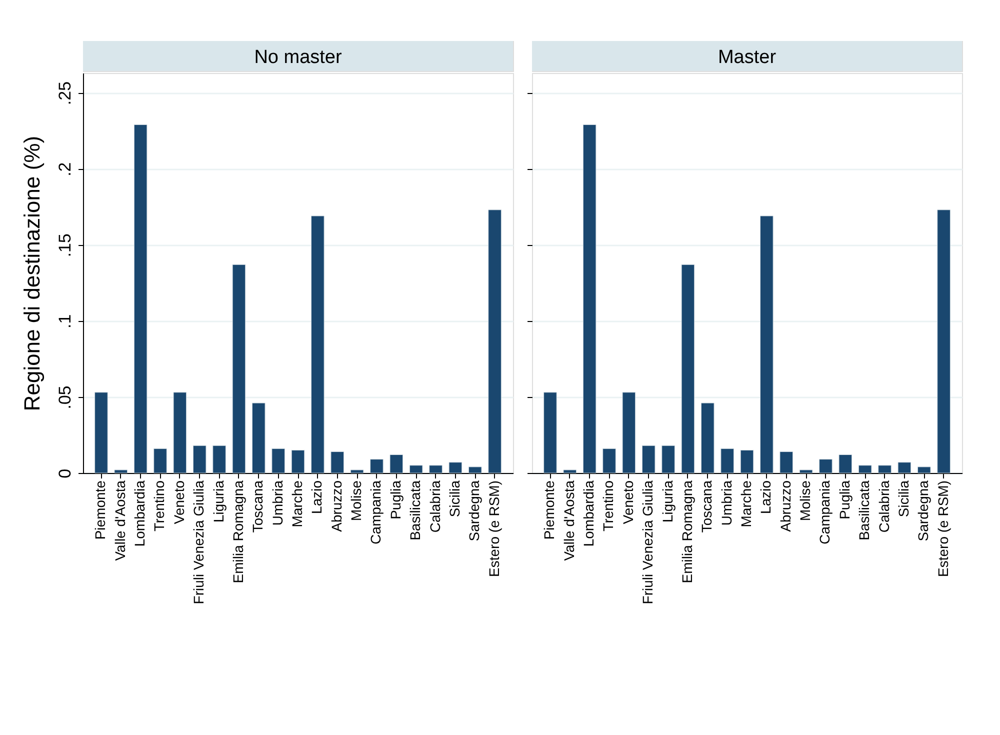  Describe the element at coordinates (32, 274) in the screenshot. I see `y-axis-title: Regione di destinazione (%)` at that location.